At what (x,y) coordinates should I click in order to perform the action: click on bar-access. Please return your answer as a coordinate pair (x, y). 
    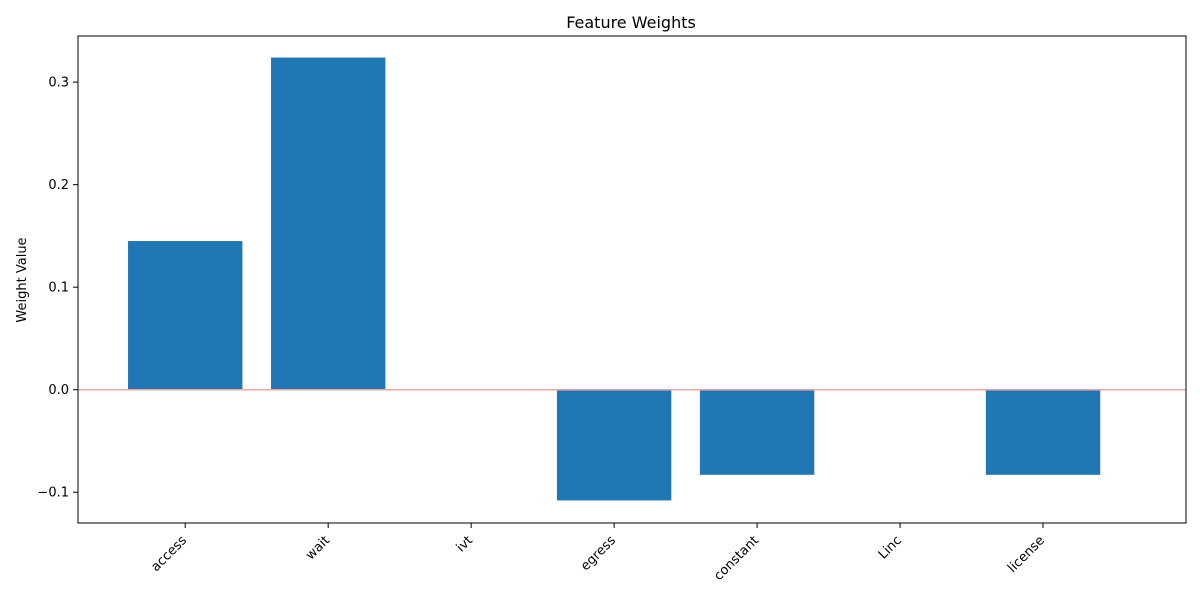
    Looking at the image, I should click on (185, 315).